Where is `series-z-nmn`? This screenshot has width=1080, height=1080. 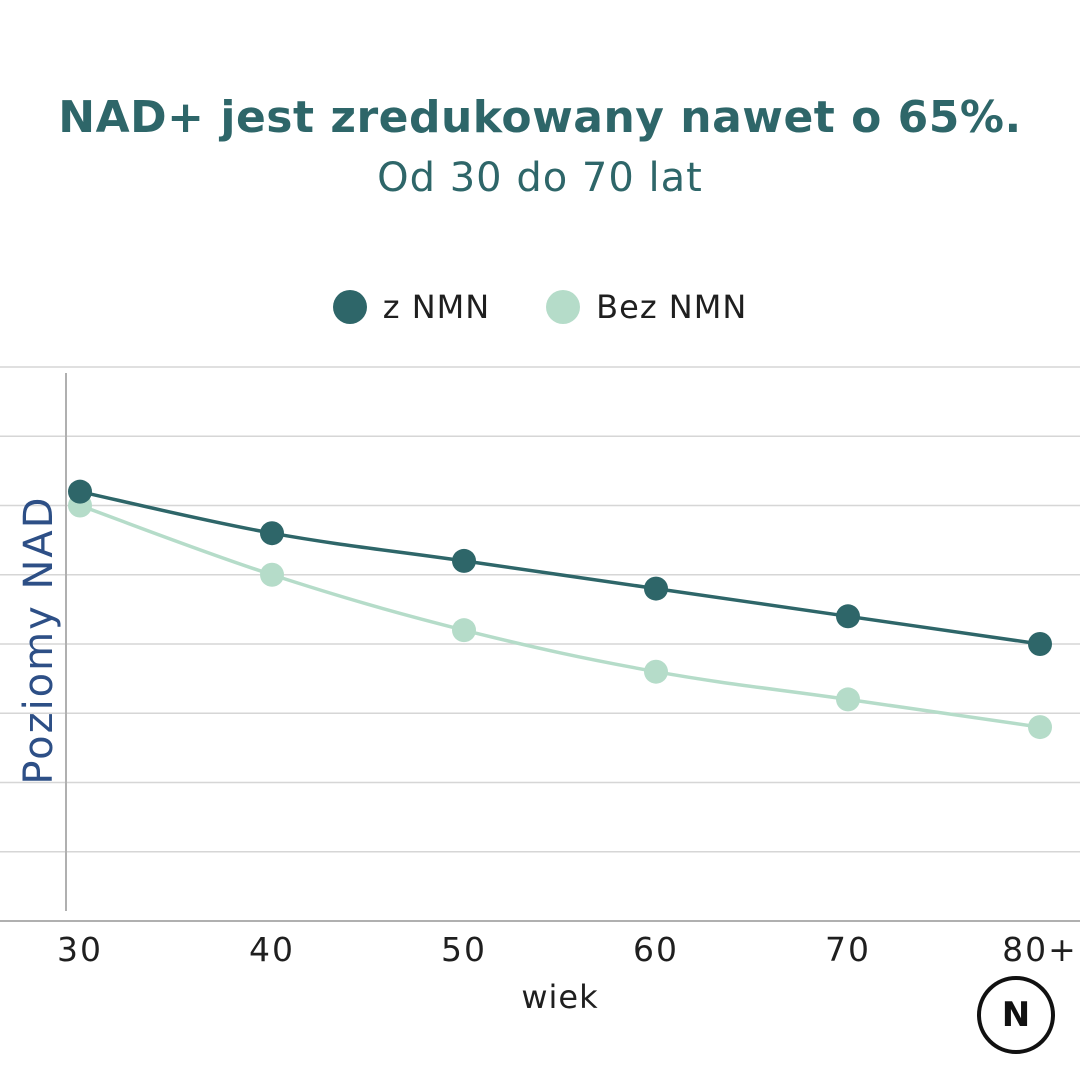
series-z-nmn is located at coordinates (560, 567).